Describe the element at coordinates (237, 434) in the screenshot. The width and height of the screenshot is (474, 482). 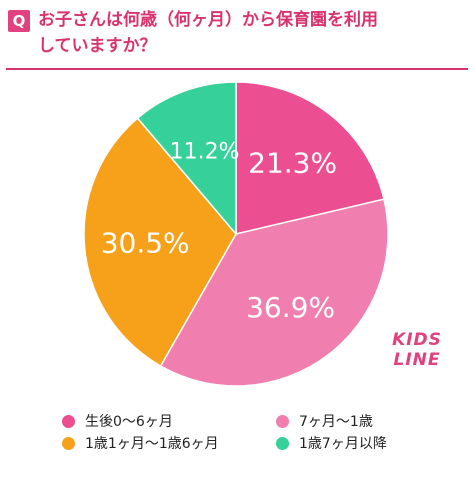
I see `legend: 生後0〜6ヶ月 7ヶ月〜1歳 1歳1ヶ月〜1歳6ヶ月 1歳7ヶ月以降` at that location.